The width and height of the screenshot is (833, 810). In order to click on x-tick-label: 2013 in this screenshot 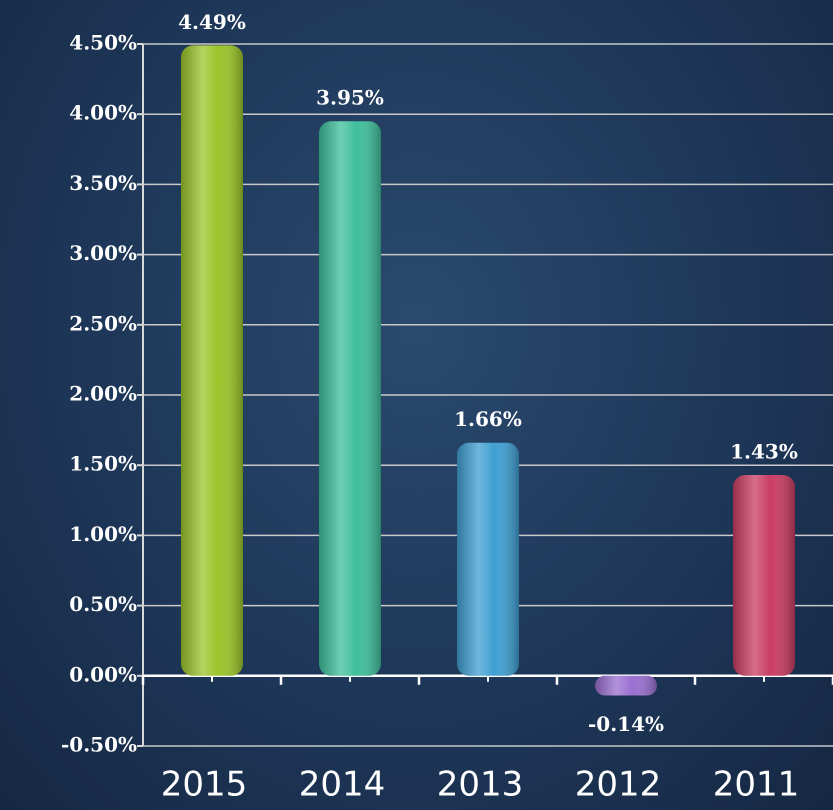, I will do `click(480, 785)`.